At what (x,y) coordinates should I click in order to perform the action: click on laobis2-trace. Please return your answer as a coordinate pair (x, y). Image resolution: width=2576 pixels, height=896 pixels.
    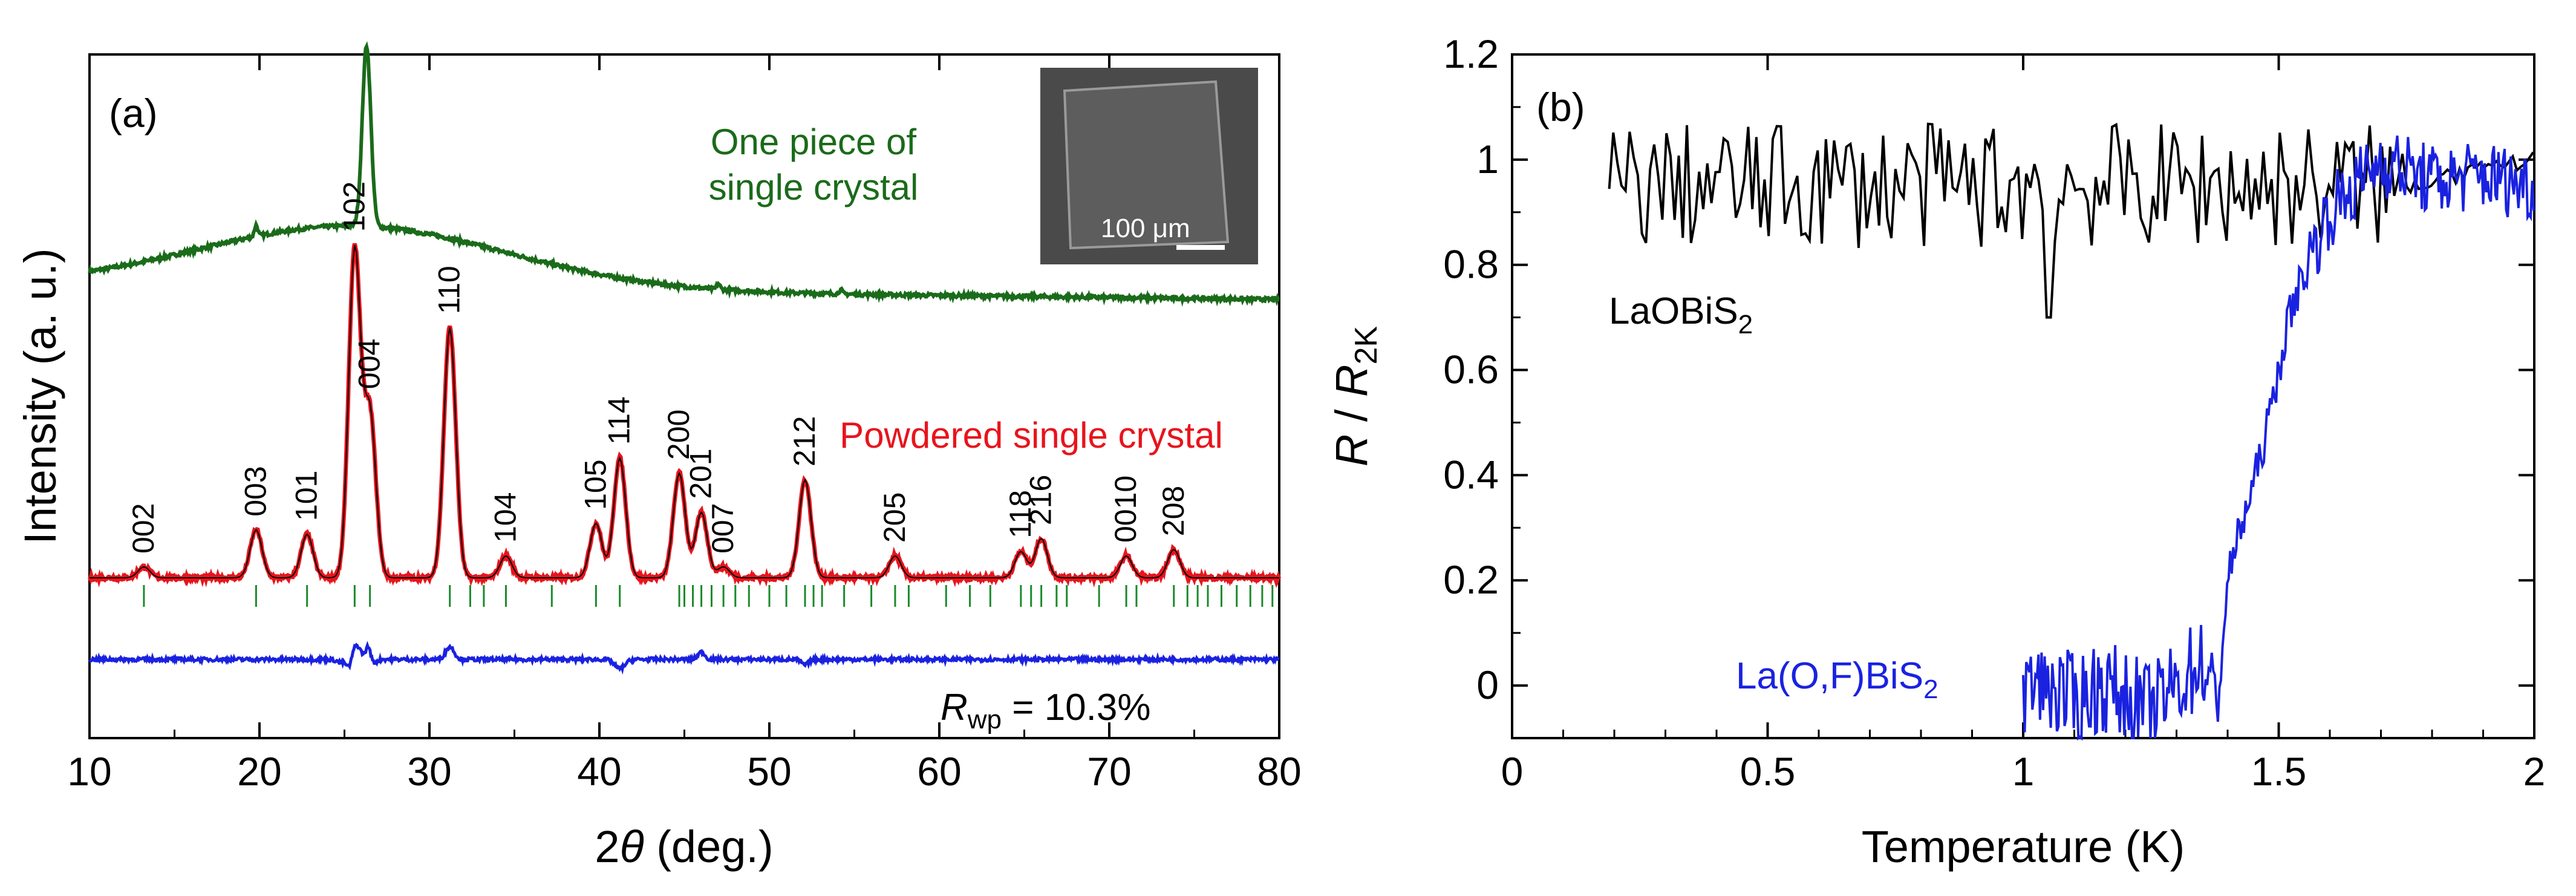
    Looking at the image, I should click on (2071, 220).